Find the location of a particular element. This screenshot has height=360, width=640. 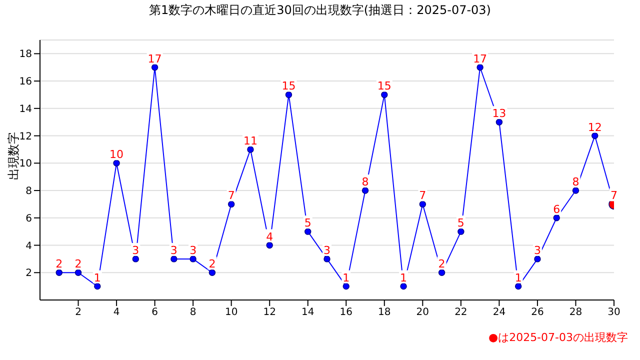

y-tick-label: 12 is located at coordinates (25, 136).